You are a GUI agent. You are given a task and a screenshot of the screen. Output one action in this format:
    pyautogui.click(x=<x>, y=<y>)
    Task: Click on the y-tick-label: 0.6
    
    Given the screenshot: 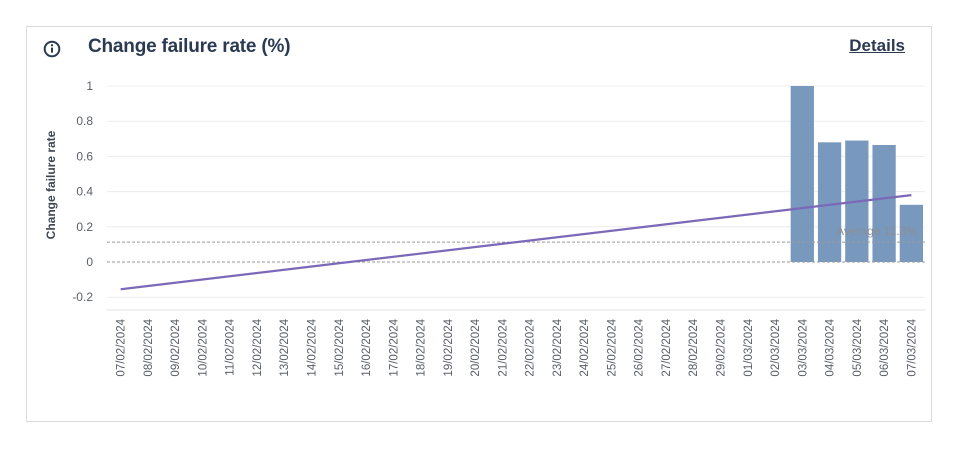 What is the action you would take?
    pyautogui.click(x=84, y=156)
    